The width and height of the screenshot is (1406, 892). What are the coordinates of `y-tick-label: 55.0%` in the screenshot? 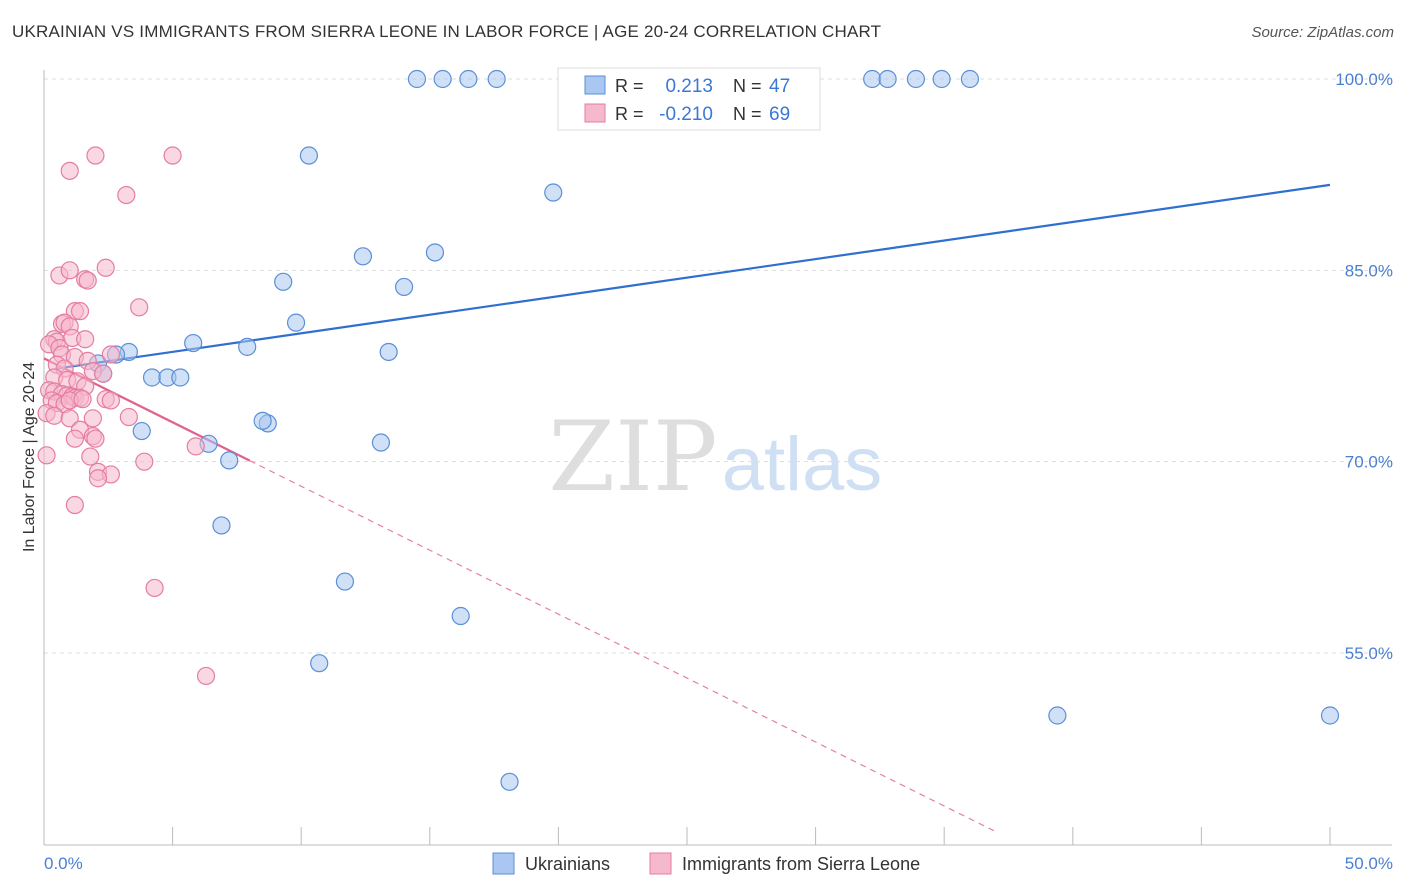 It's located at (1369, 653).